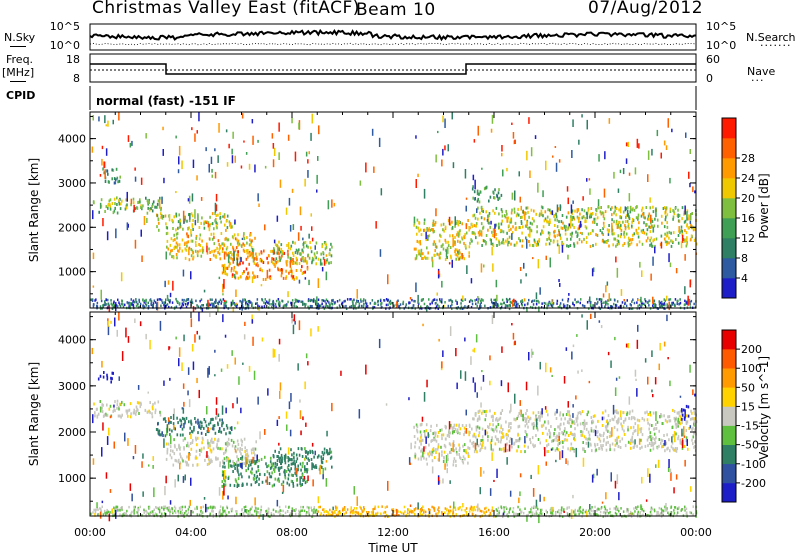 Image resolution: width=800 pixels, height=554 pixels. What do you see at coordinates (750, 426) in the screenshot?
I see `colorbar-tick-label: -15` at bounding box center [750, 426].